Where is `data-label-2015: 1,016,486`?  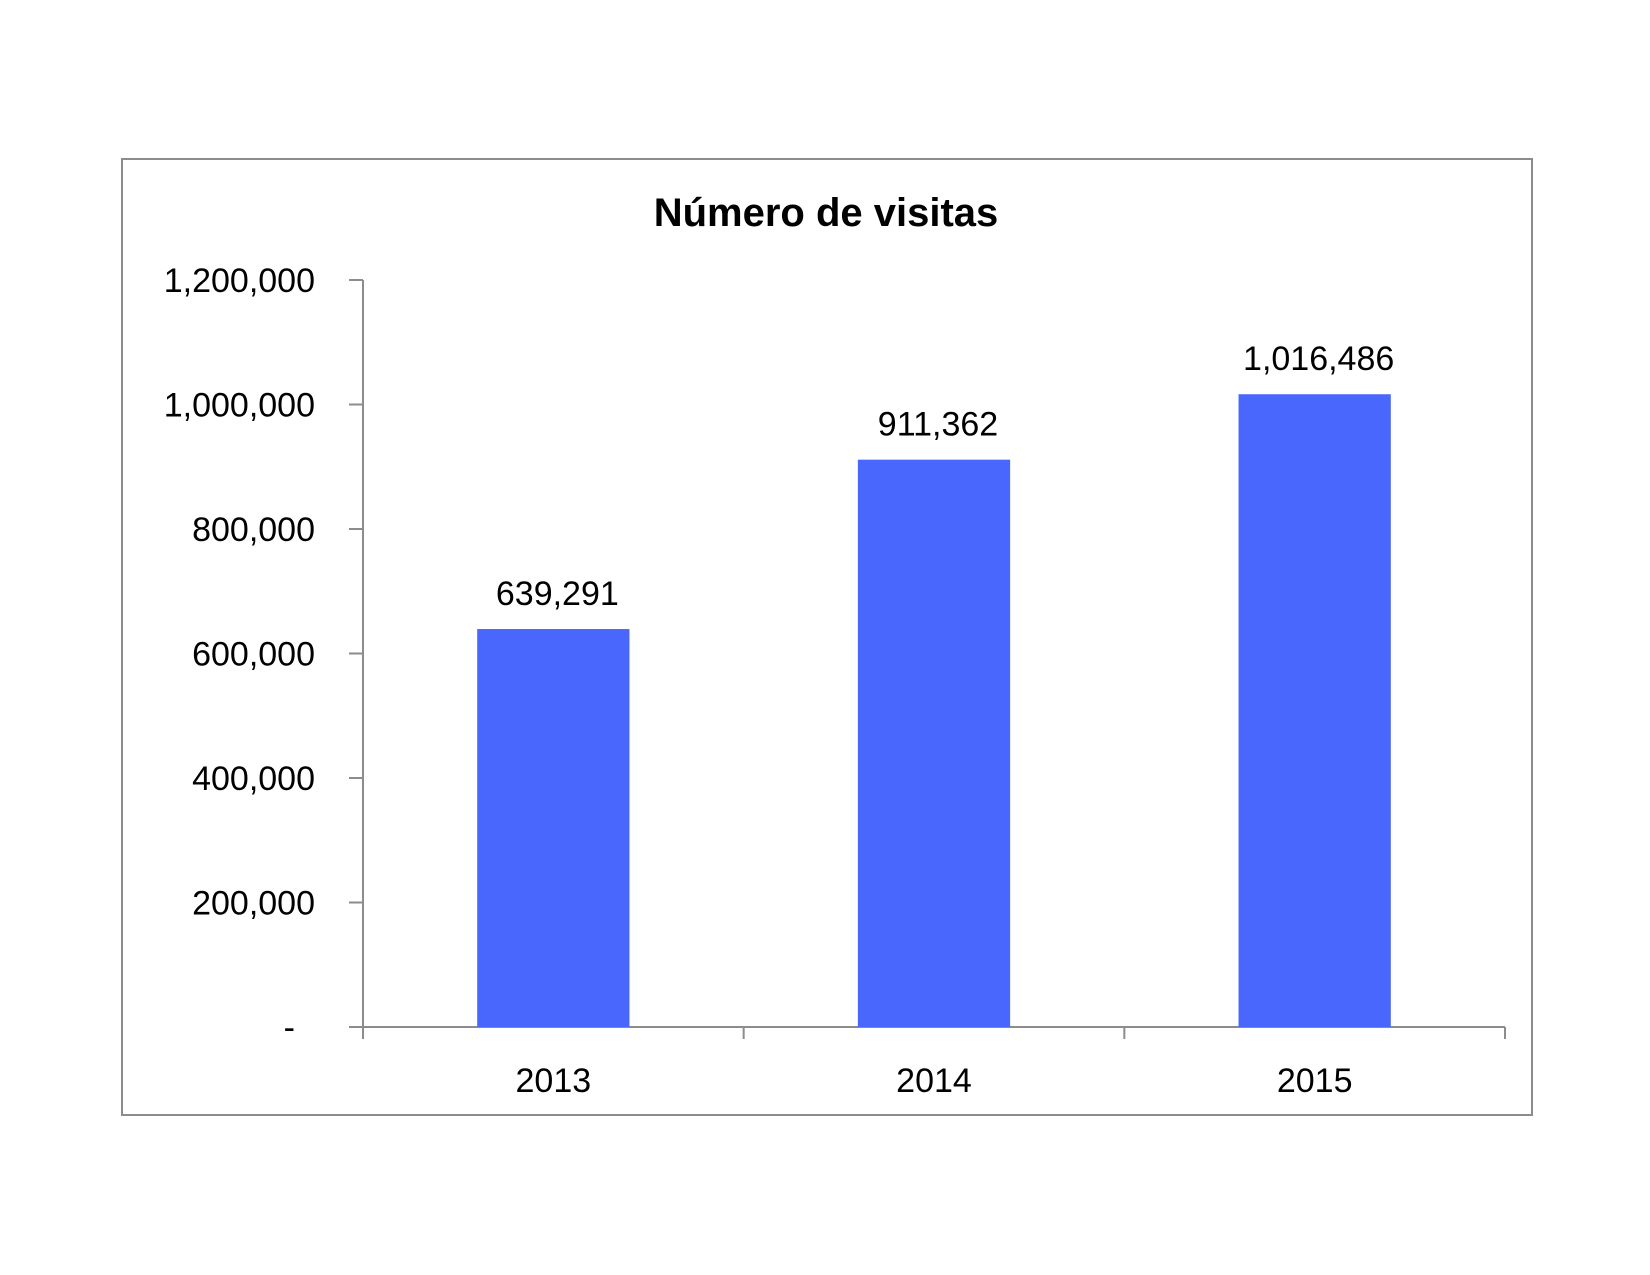 data-label-2015: 1,016,486 is located at coordinates (1318, 359).